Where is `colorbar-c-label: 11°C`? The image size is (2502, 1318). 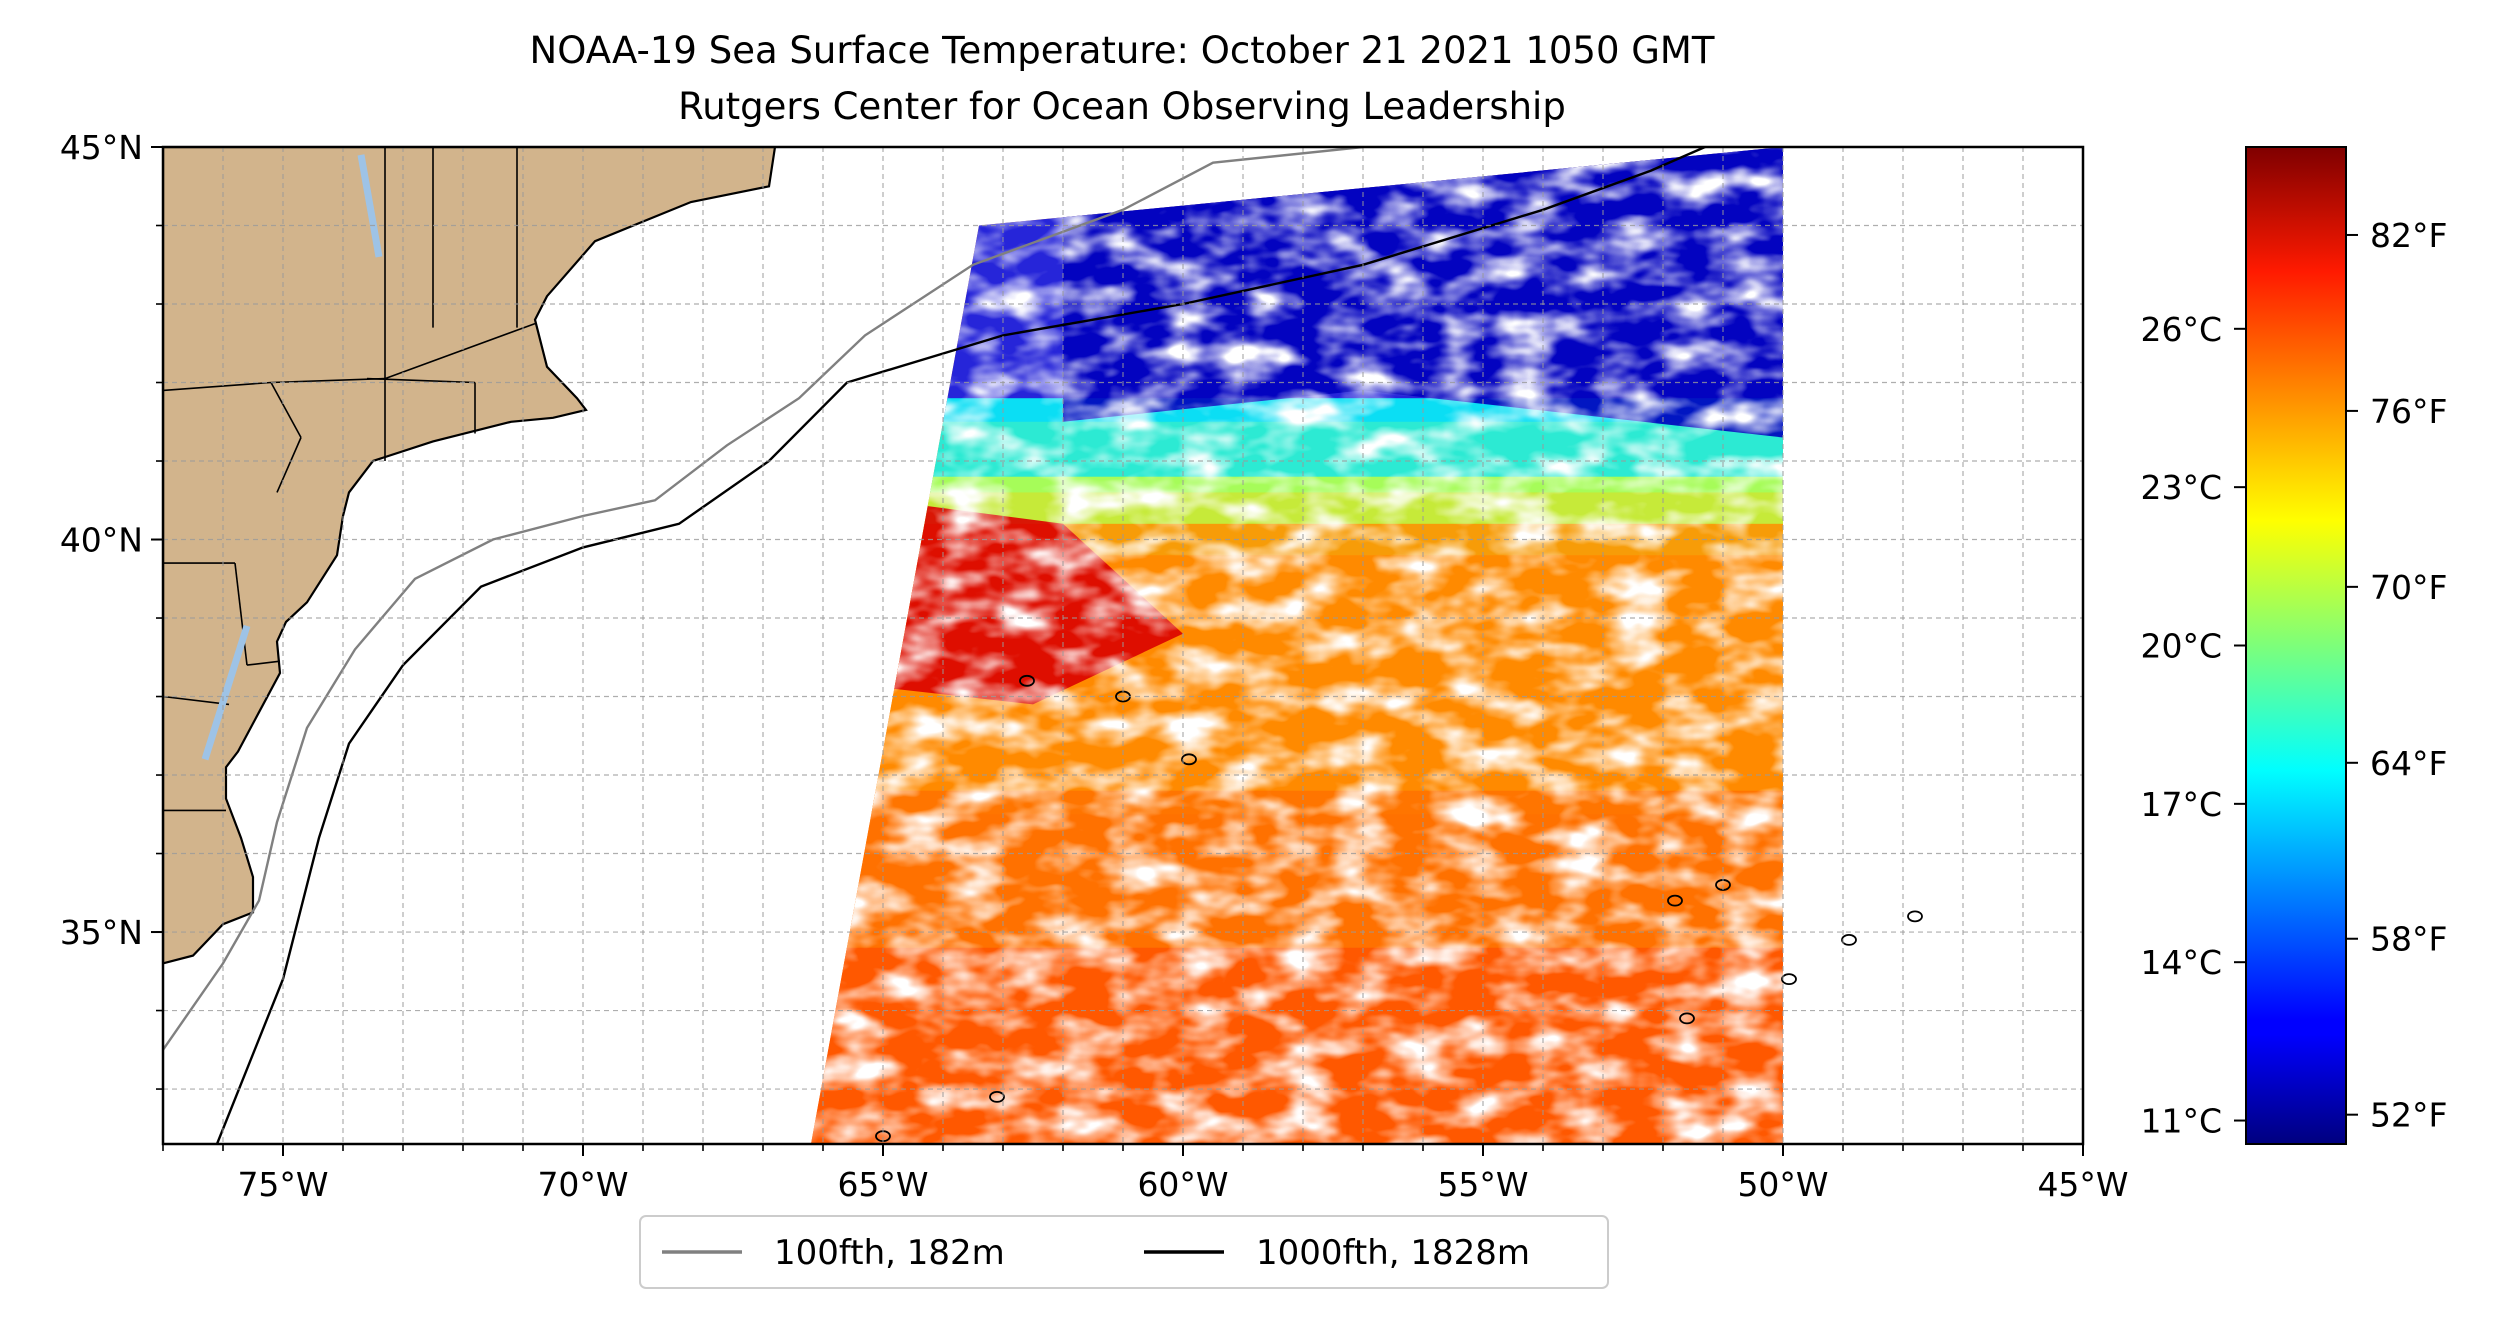 colorbar-c-label: 11°C is located at coordinates (2181, 1121).